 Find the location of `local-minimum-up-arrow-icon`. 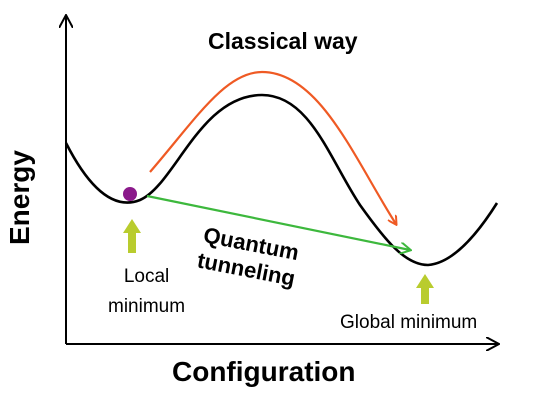

local-minimum-up-arrow-icon is located at coordinates (132, 236).